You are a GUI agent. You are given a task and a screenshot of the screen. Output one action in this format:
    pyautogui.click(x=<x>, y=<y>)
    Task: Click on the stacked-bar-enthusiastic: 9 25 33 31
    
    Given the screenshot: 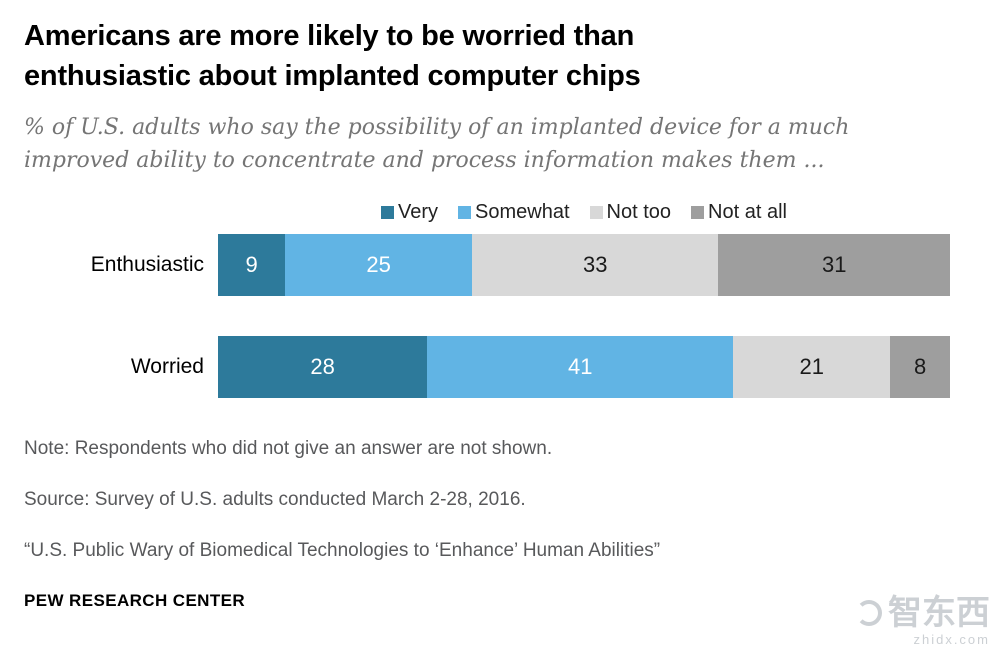 What is the action you would take?
    pyautogui.click(x=584, y=265)
    